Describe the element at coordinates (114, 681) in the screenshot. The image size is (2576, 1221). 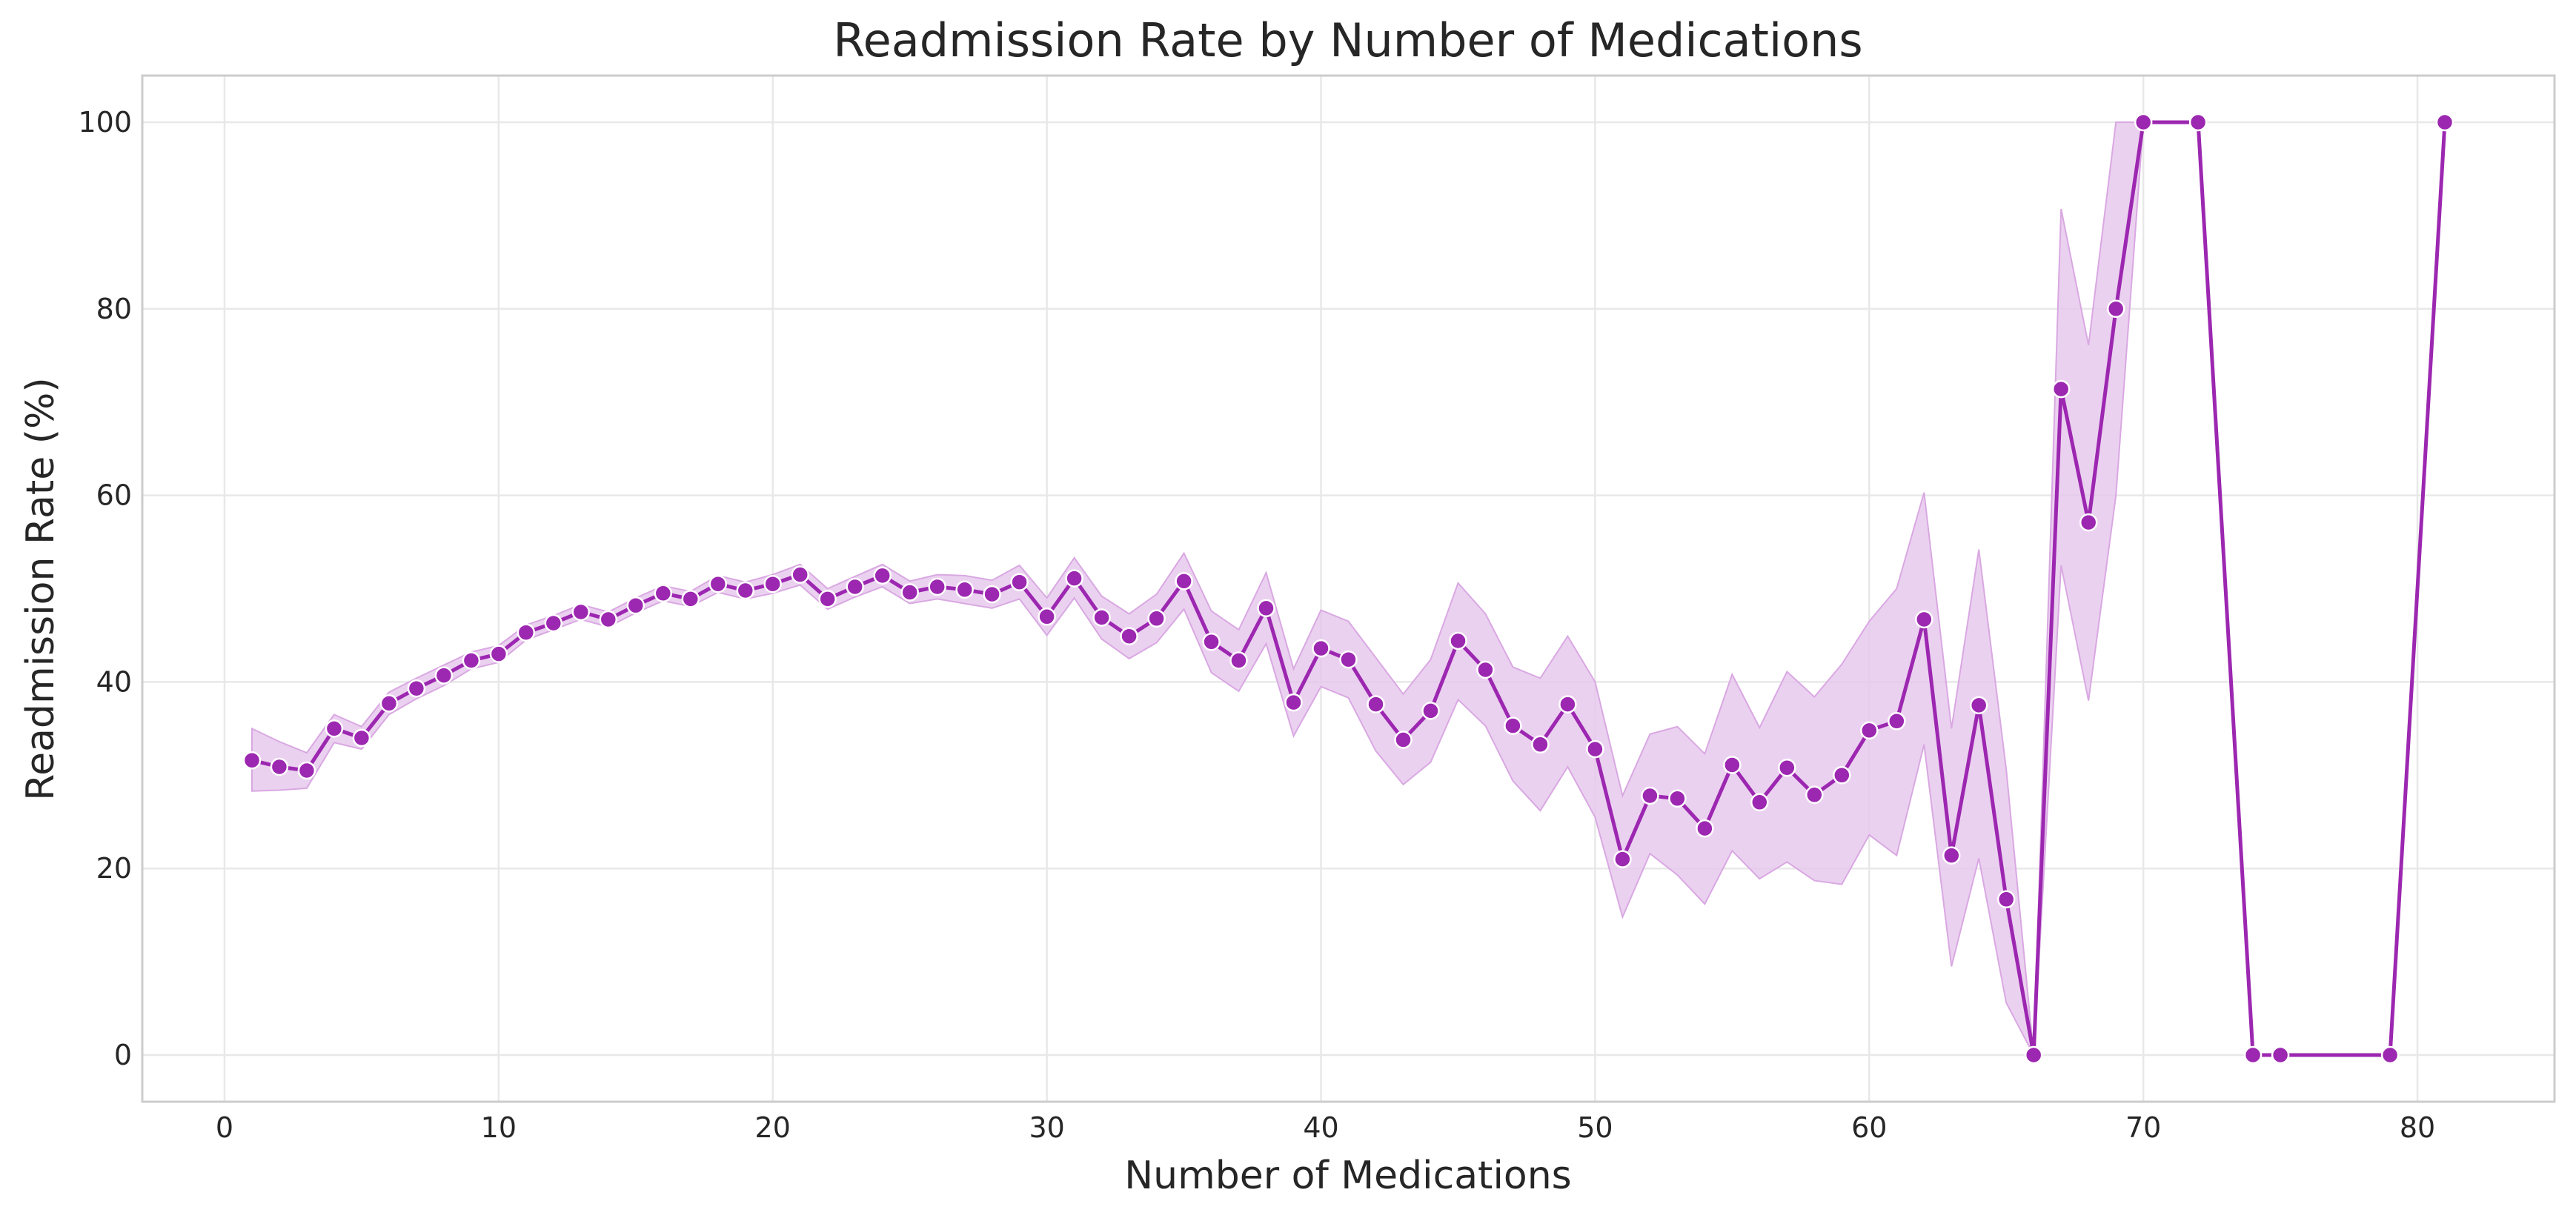
I see `y-tick-label: 40` at that location.